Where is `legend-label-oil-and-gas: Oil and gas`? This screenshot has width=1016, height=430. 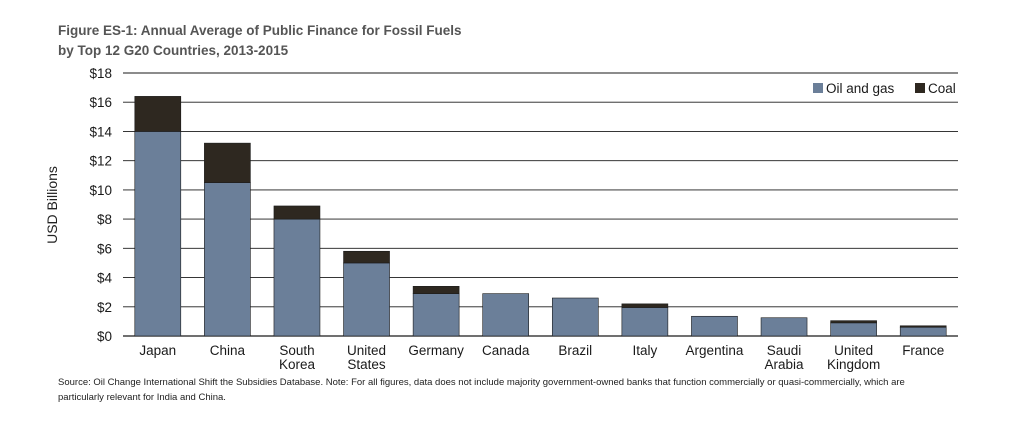
legend-label-oil-and-gas: Oil and gas is located at coordinates (860, 88).